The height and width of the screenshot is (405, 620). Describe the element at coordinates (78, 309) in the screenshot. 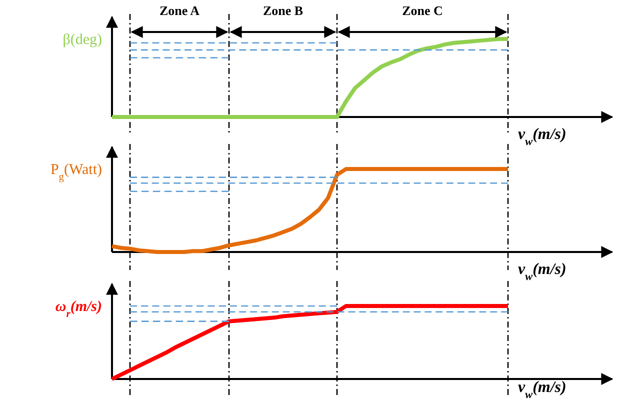

I see `y-axis-title: ω$_{r}$(m/s)` at that location.